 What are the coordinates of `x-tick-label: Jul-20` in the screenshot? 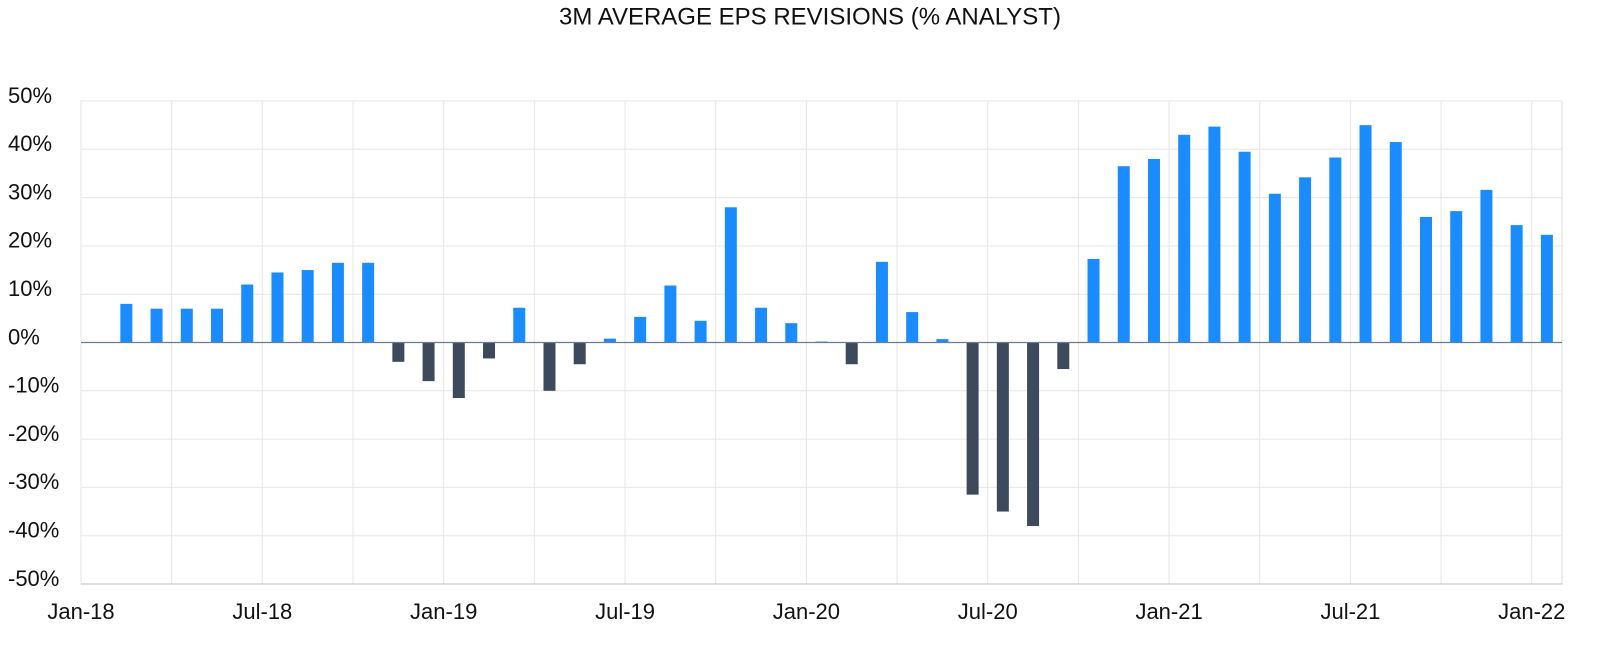 It's located at (988, 611).